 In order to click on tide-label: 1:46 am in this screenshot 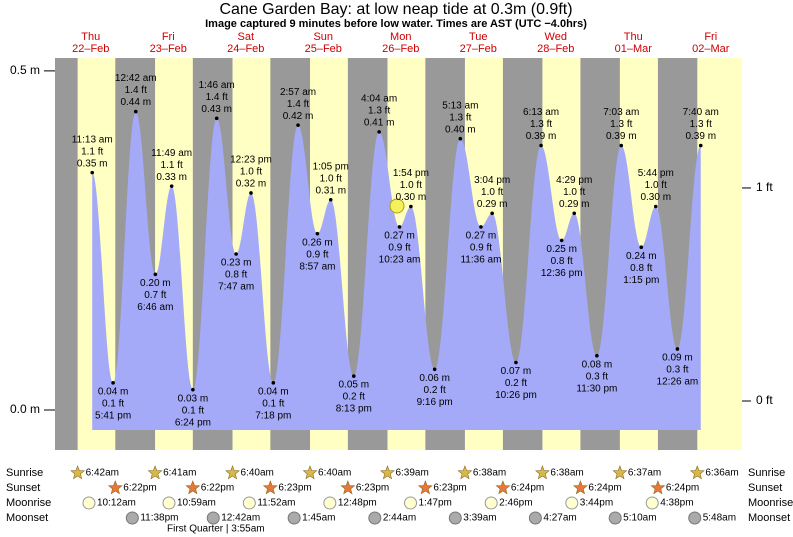, I will do `click(217, 85)`.